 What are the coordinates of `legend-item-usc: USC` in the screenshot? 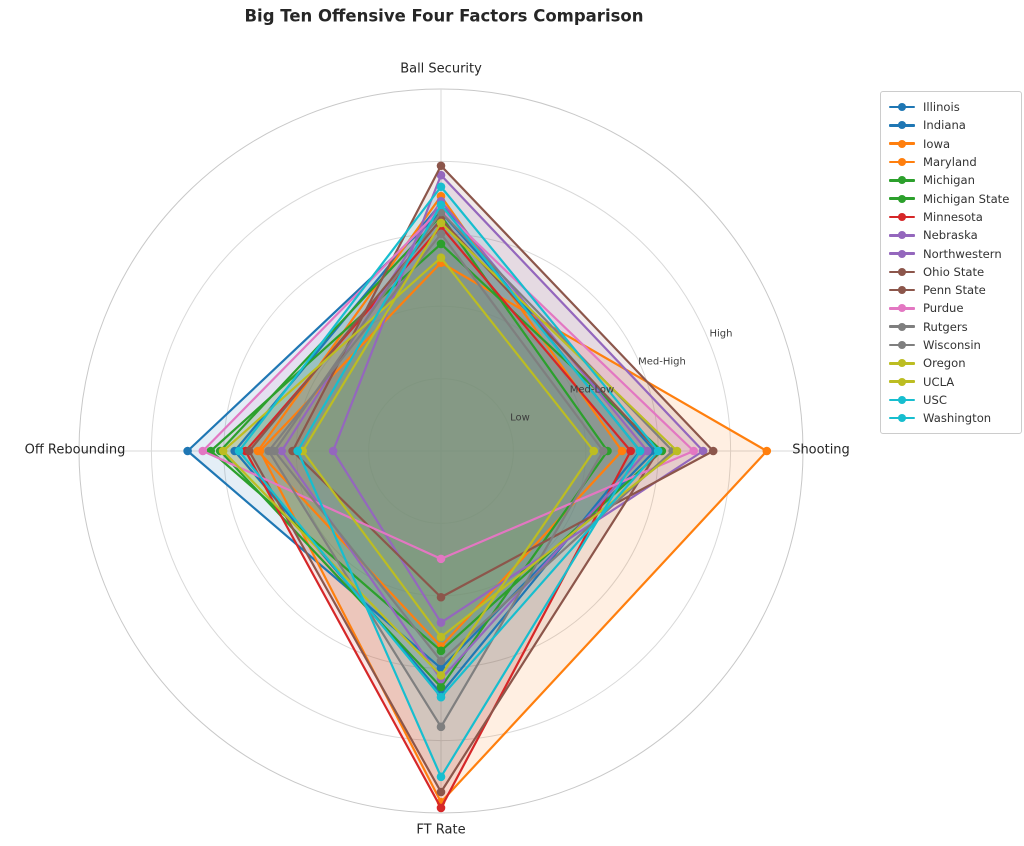 It's located at (951, 400).